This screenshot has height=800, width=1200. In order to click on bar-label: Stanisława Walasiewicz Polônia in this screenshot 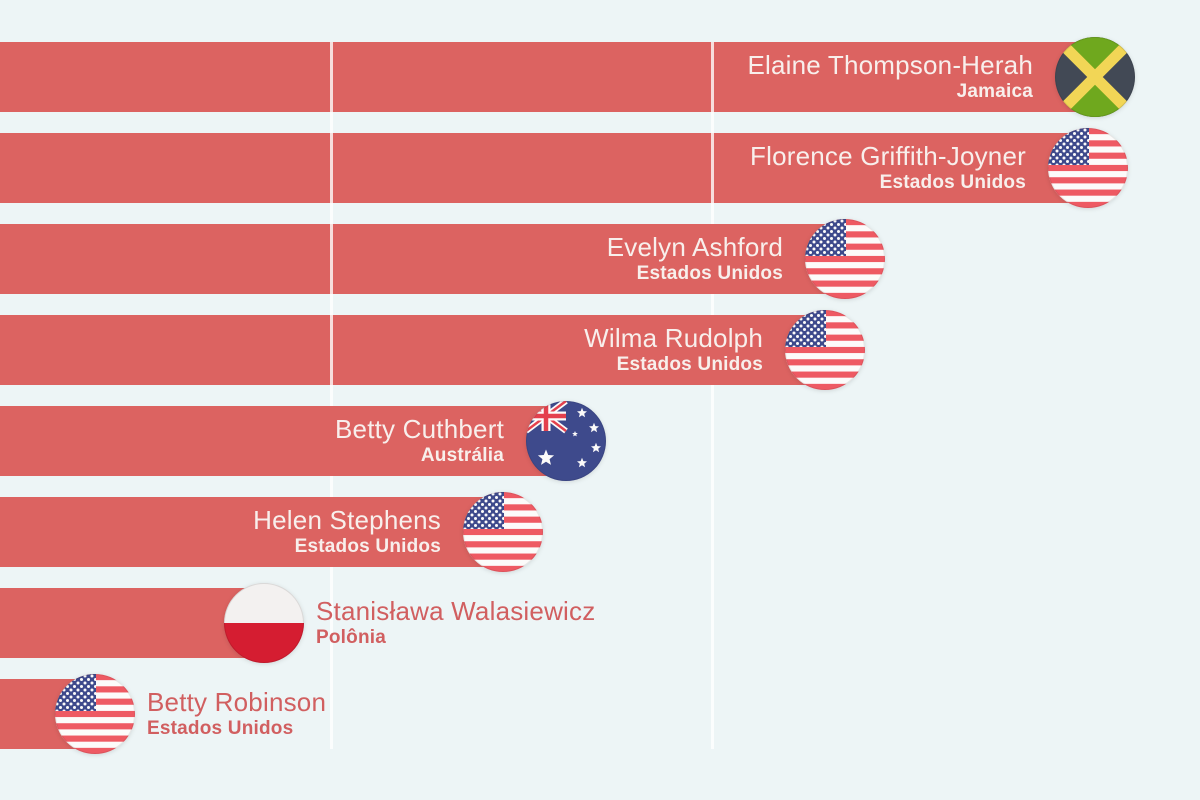, I will do `click(455, 623)`.